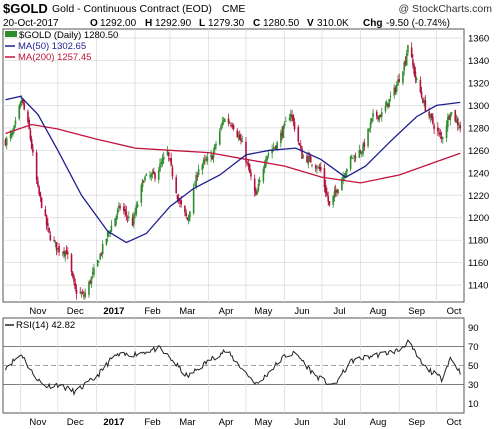 Image resolution: width=496 pixels, height=429 pixels. What do you see at coordinates (54, 57) in the screenshot?
I see `legend-ma200: MA(200) 1257.45` at bounding box center [54, 57].